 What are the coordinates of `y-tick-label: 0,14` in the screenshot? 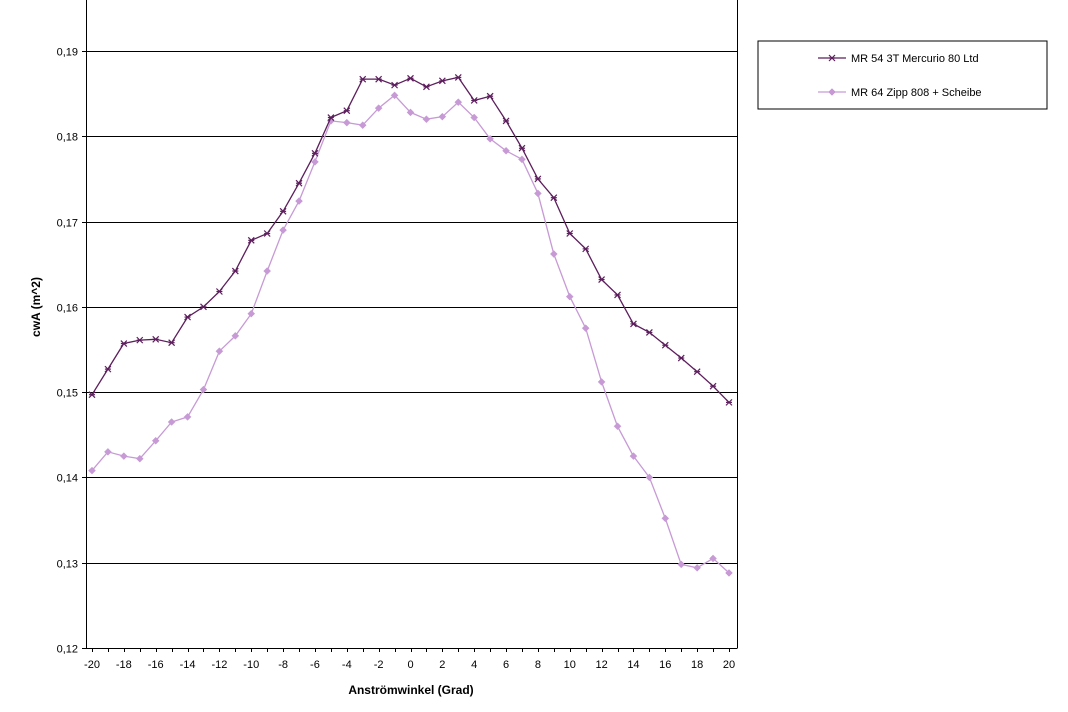 It's located at (67, 479).